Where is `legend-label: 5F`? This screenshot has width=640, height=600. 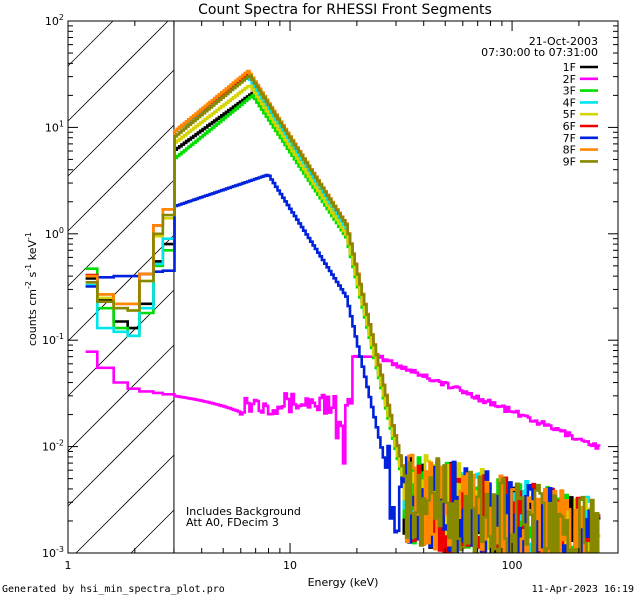 legend-label: 5F is located at coordinates (569, 114).